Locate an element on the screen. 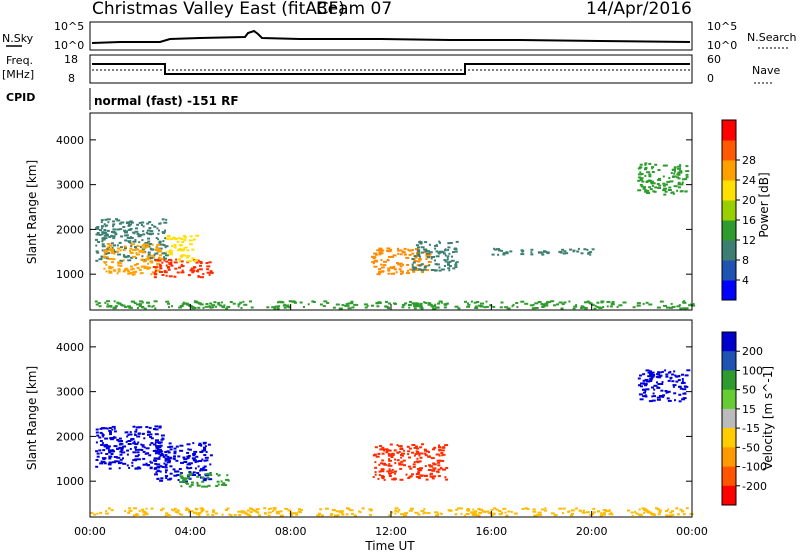 This screenshot has height=554, width=800. nave-tick-top: 60 is located at coordinates (714, 59).